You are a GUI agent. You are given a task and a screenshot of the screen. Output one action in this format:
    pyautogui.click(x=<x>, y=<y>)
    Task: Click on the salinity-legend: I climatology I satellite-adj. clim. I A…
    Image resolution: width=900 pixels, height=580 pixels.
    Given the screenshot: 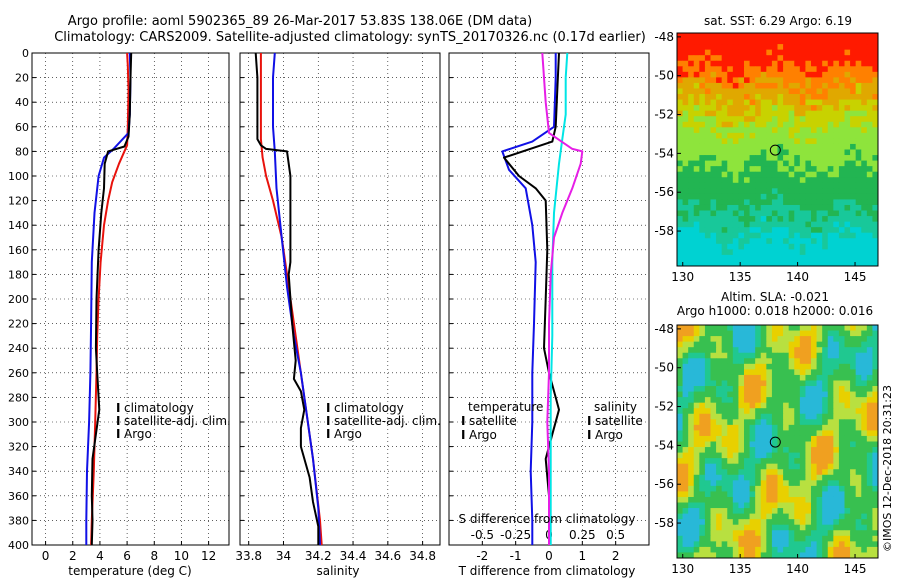 What is the action you would take?
    pyautogui.click(x=383, y=421)
    